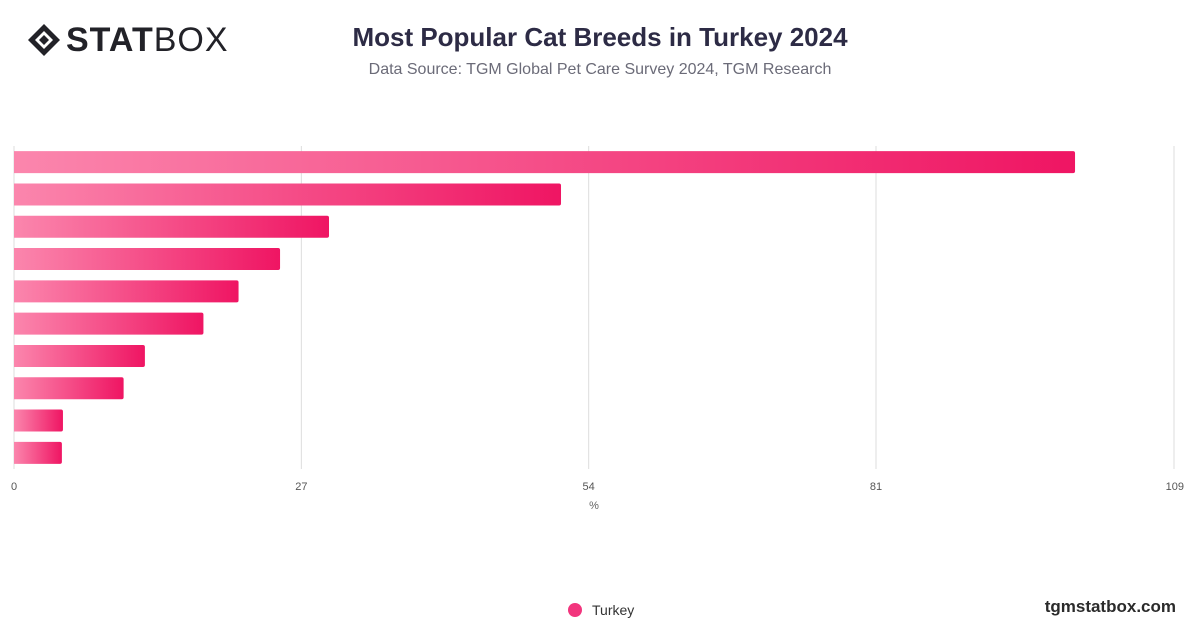 Image resolution: width=1200 pixels, height=628 pixels. What do you see at coordinates (1175, 487) in the screenshot?
I see `x-tick-label: 109` at bounding box center [1175, 487].